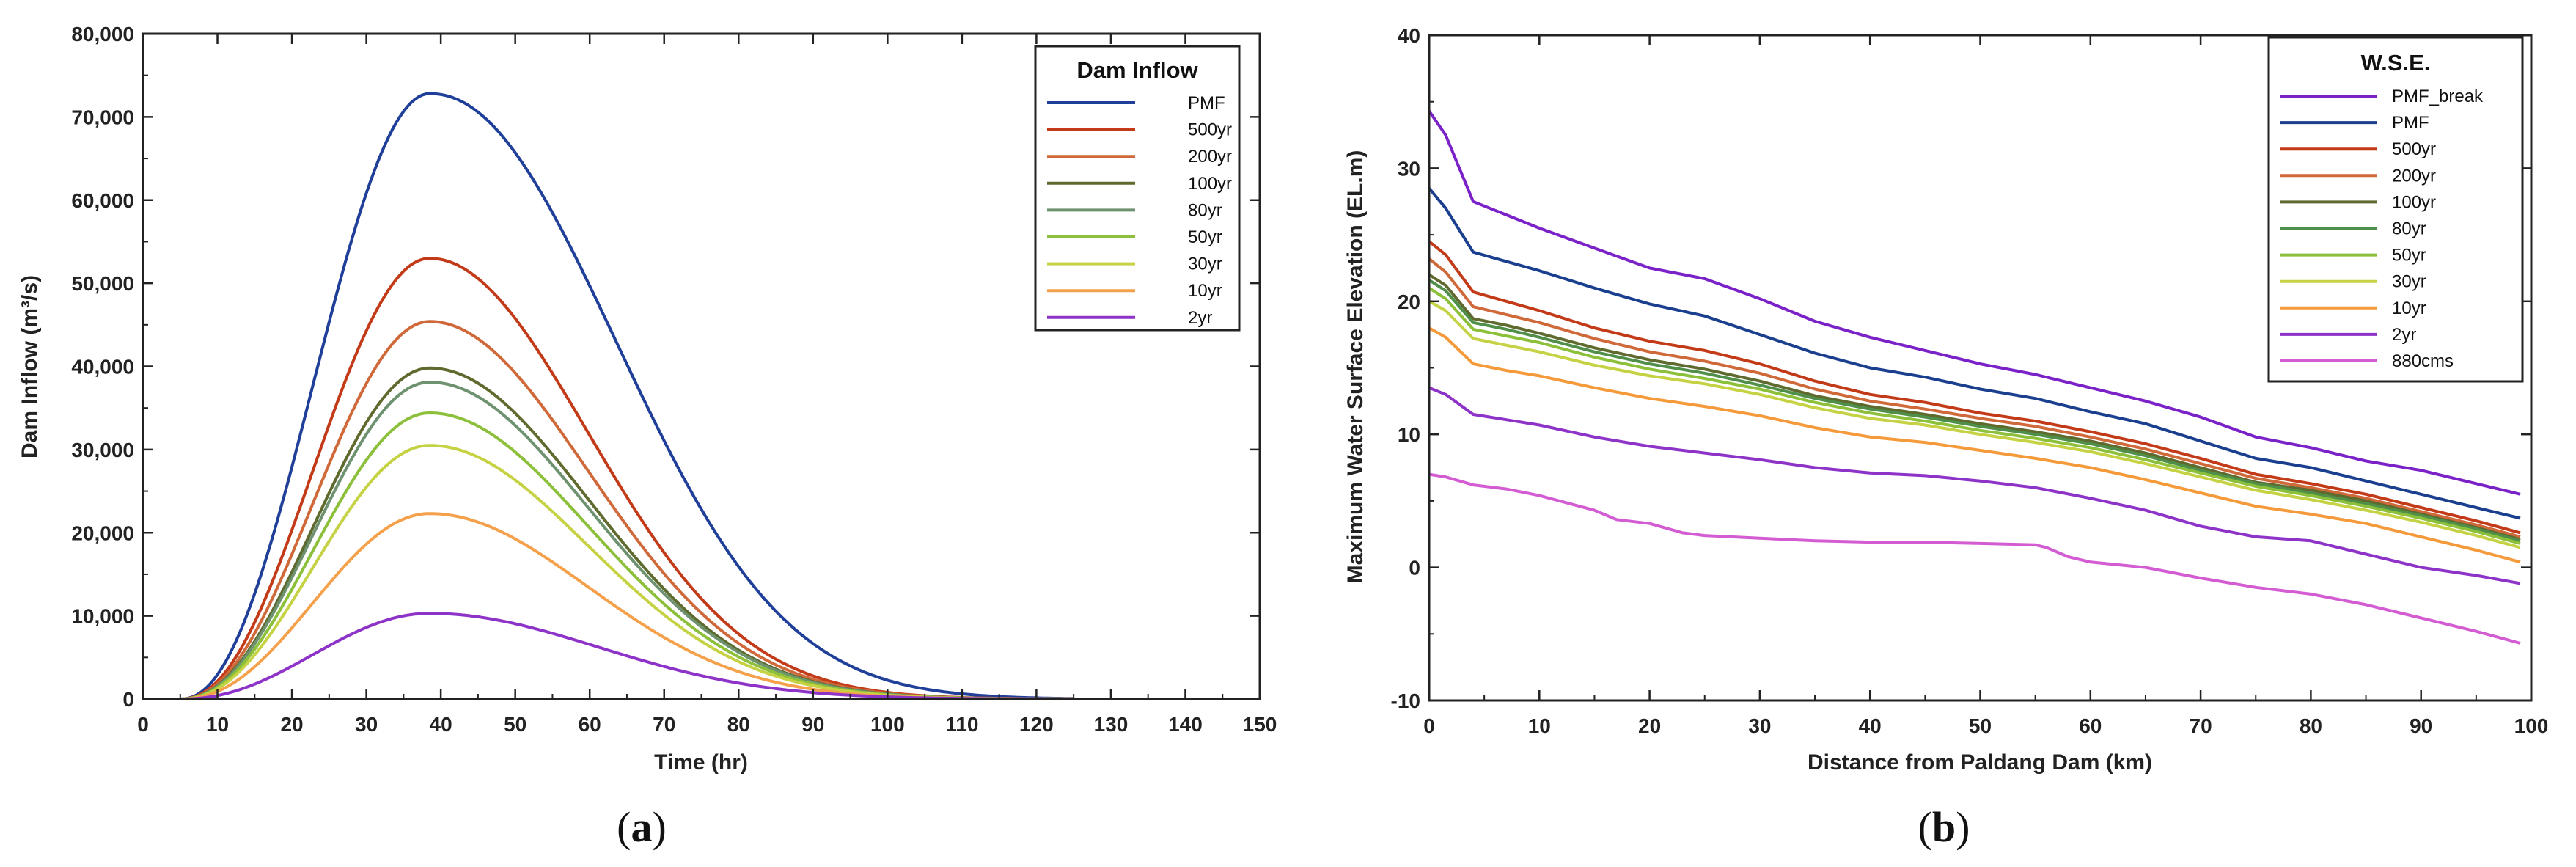 The width and height of the screenshot is (2576, 867). What do you see at coordinates (103, 34) in the screenshot?
I see `y-tick-label: 80,000` at bounding box center [103, 34].